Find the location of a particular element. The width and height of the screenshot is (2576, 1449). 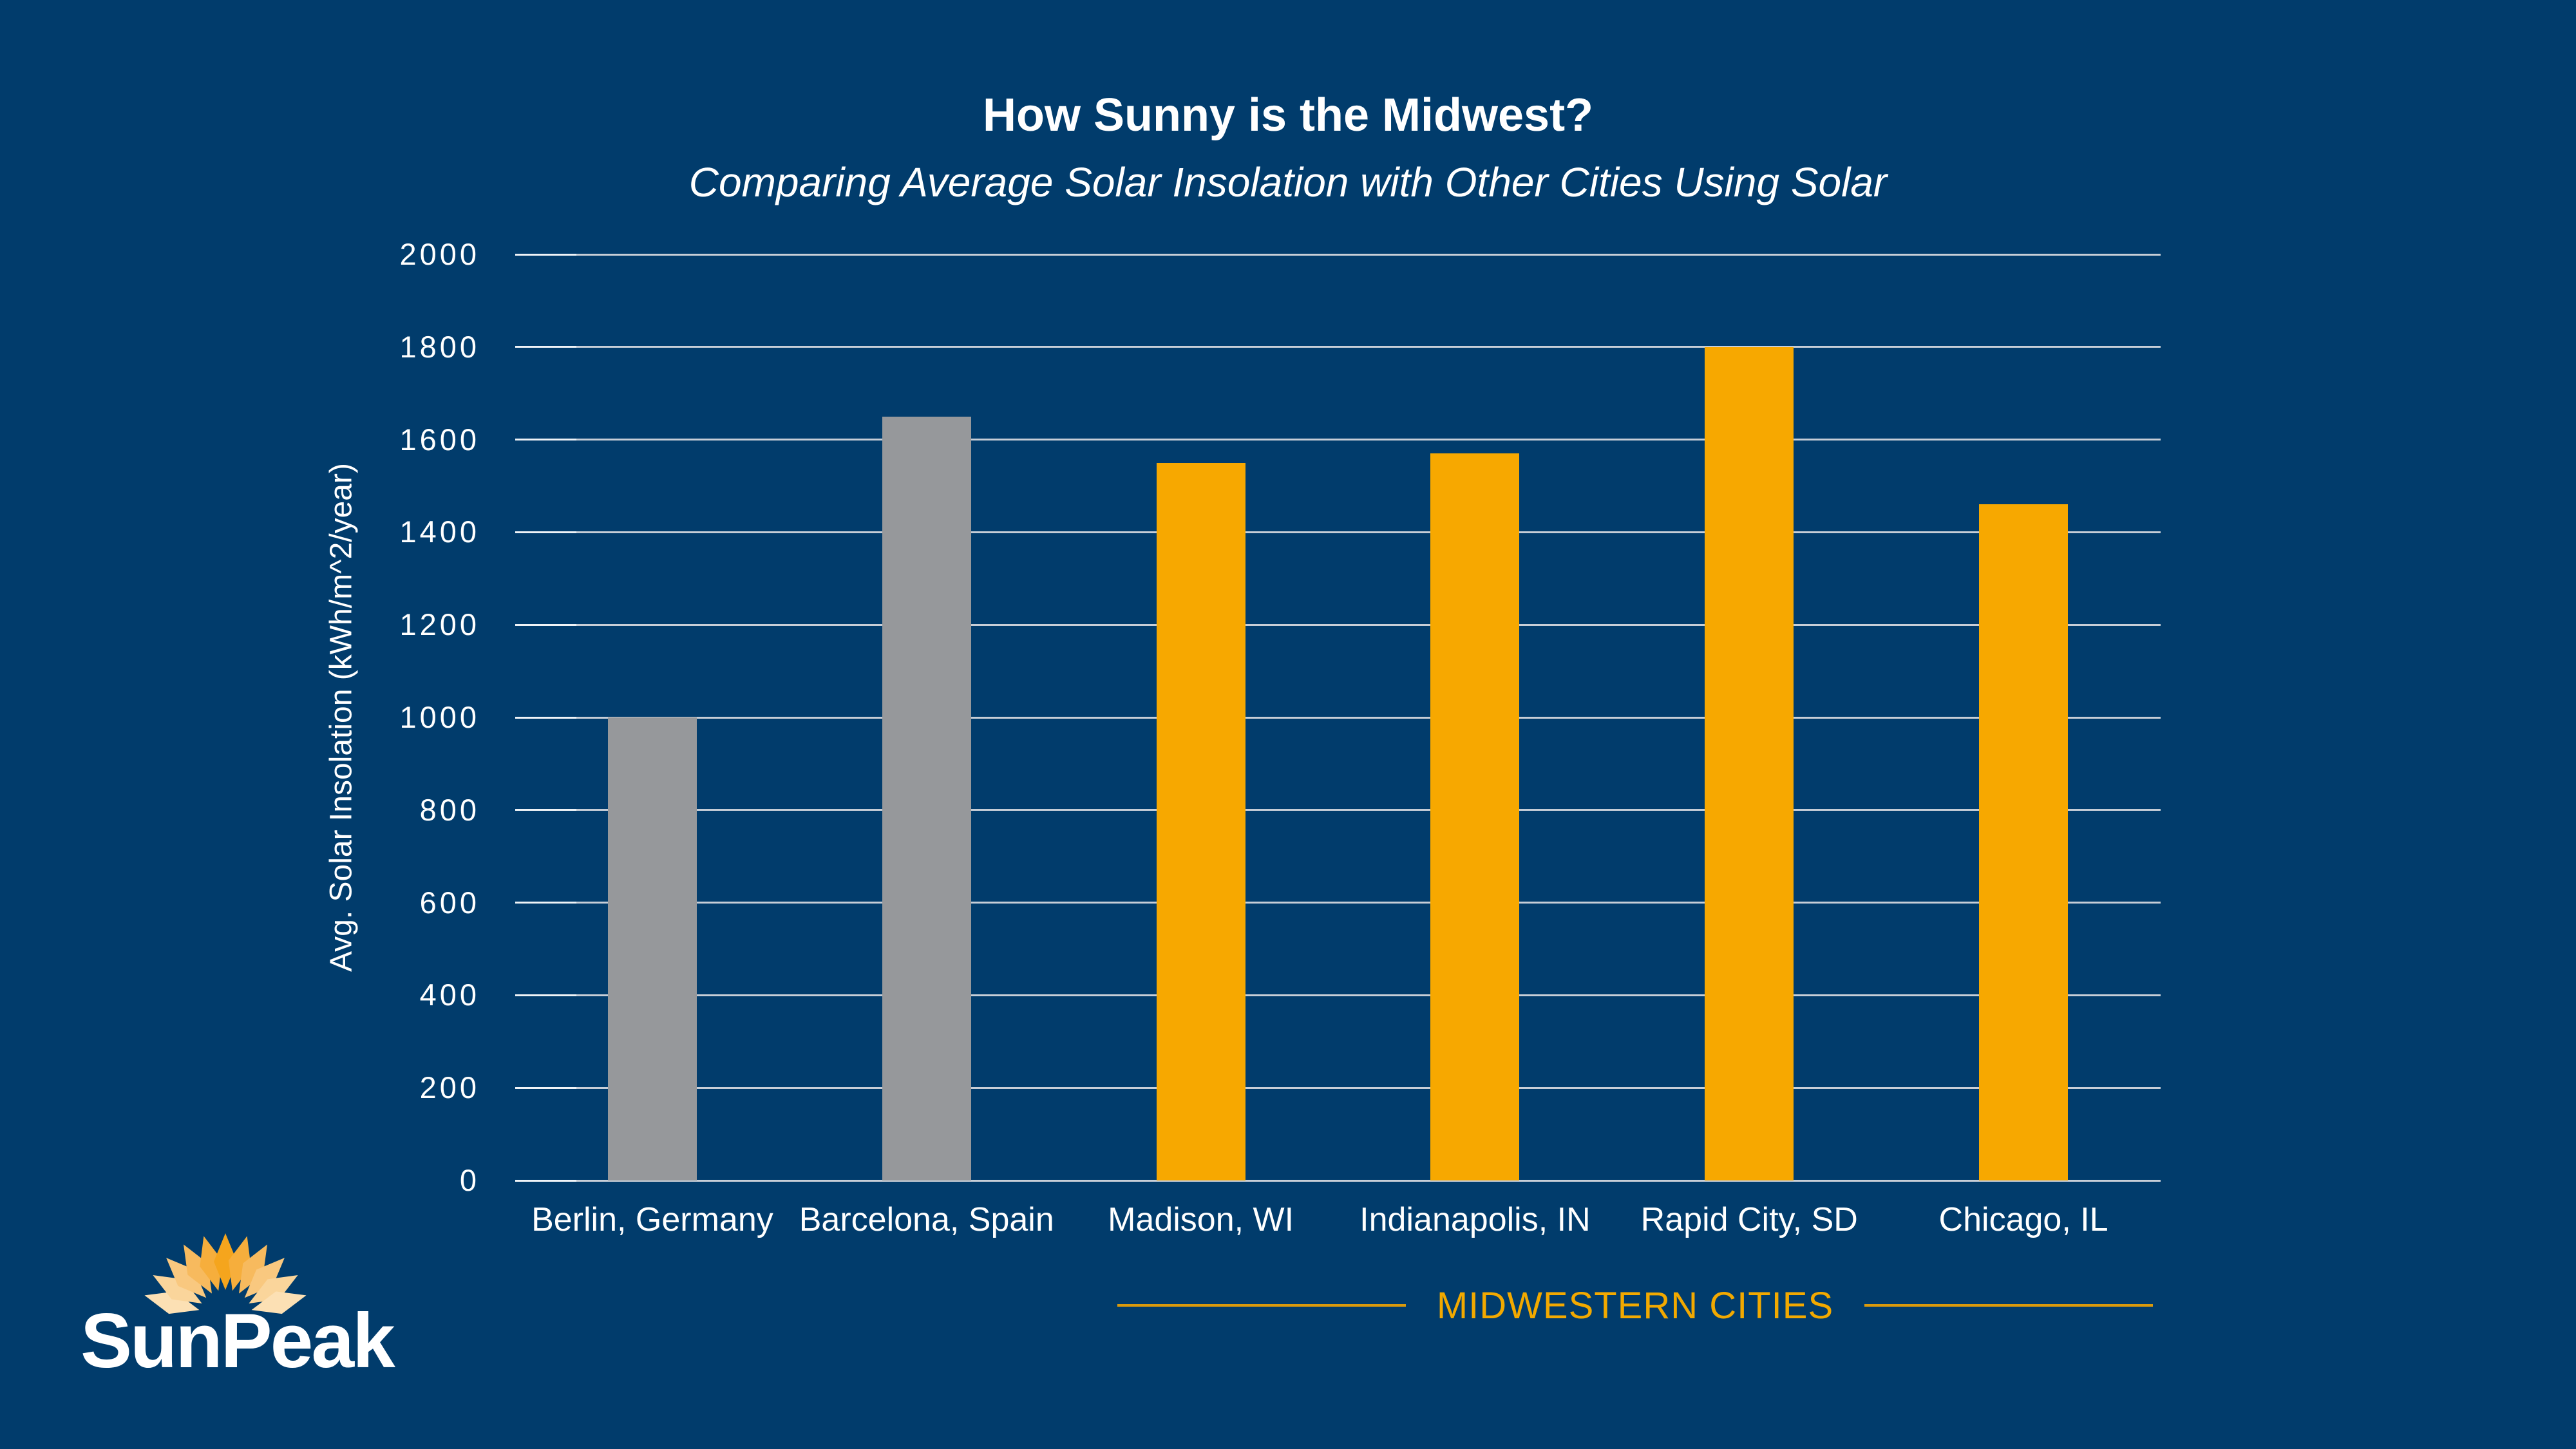

left-divider-line is located at coordinates (1261, 1305).